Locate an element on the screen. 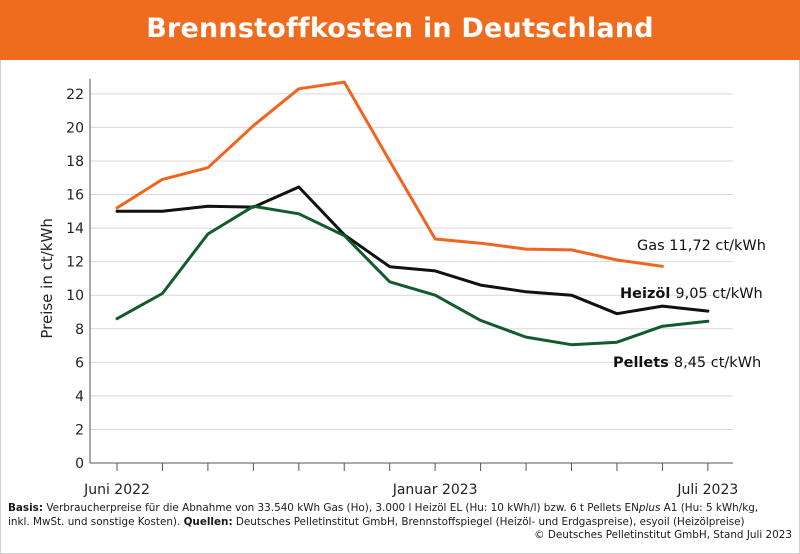 This screenshot has width=800, height=554. chart-title: Brennstoffkosten in Deutschland is located at coordinates (400, 28).